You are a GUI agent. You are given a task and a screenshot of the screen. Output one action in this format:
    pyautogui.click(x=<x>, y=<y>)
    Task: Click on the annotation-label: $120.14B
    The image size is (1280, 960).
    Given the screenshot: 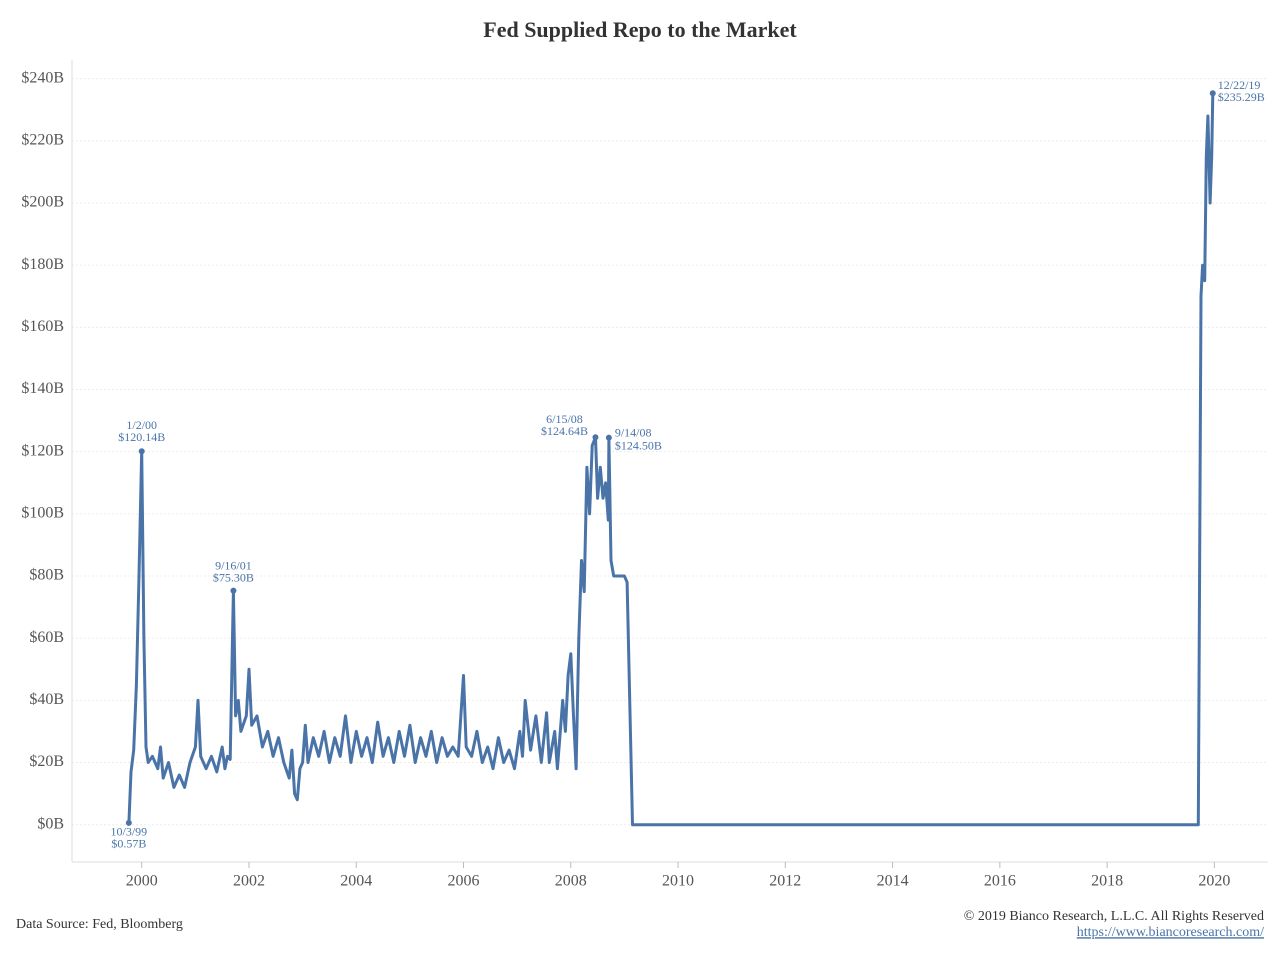 What is the action you would take?
    pyautogui.click(x=141, y=437)
    